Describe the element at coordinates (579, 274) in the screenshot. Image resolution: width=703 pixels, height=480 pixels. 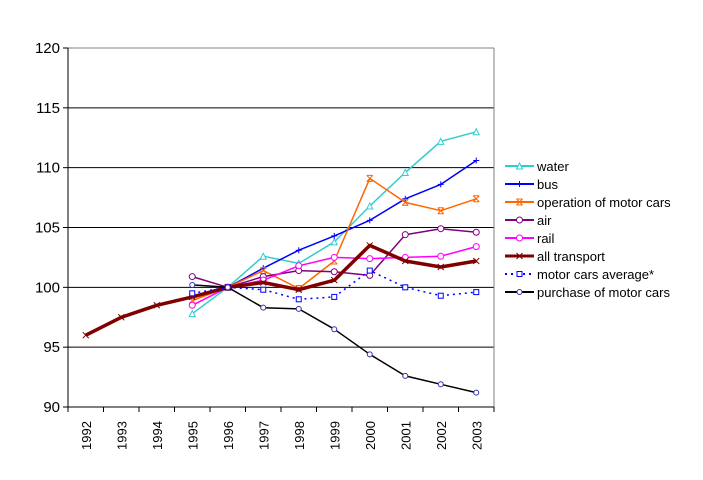
I see `legend-item: motor cars average*` at that location.